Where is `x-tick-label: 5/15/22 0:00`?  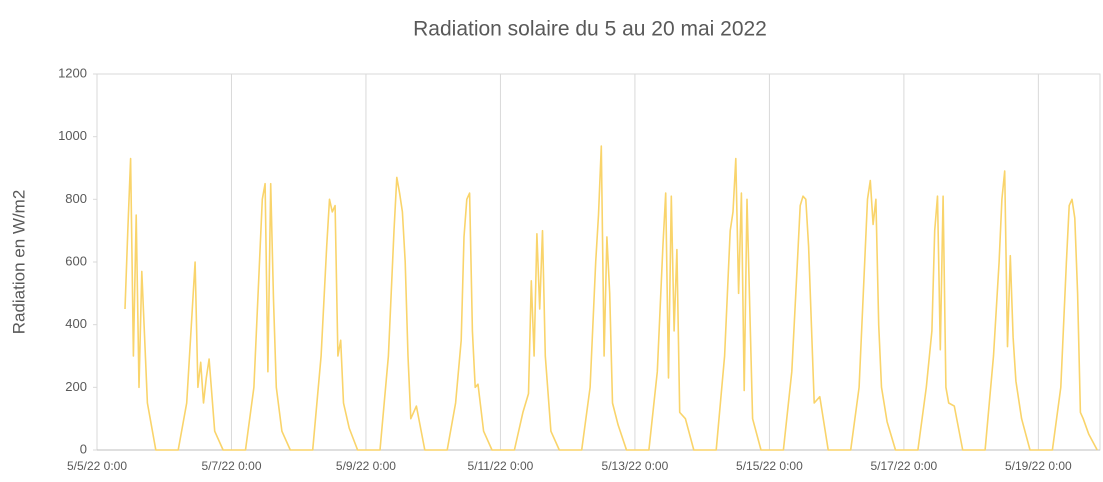 x-tick-label: 5/15/22 0:00 is located at coordinates (769, 466).